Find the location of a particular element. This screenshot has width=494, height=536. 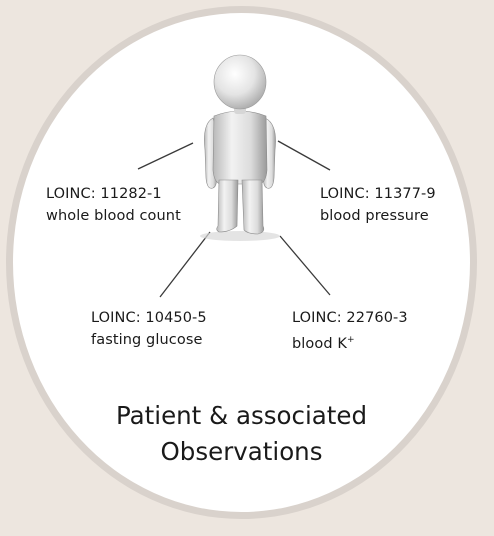

loinc-code: LOINC: 10450-5 is located at coordinates (149, 318).